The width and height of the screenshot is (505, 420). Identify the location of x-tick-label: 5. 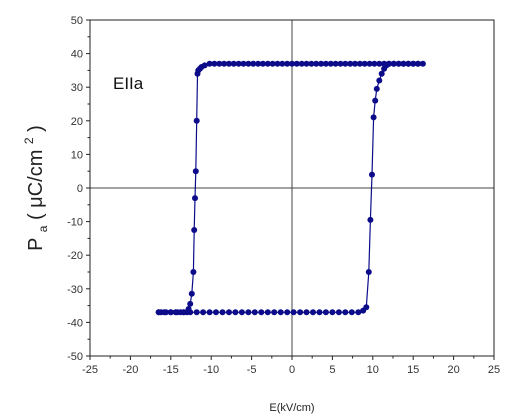
(332, 370).